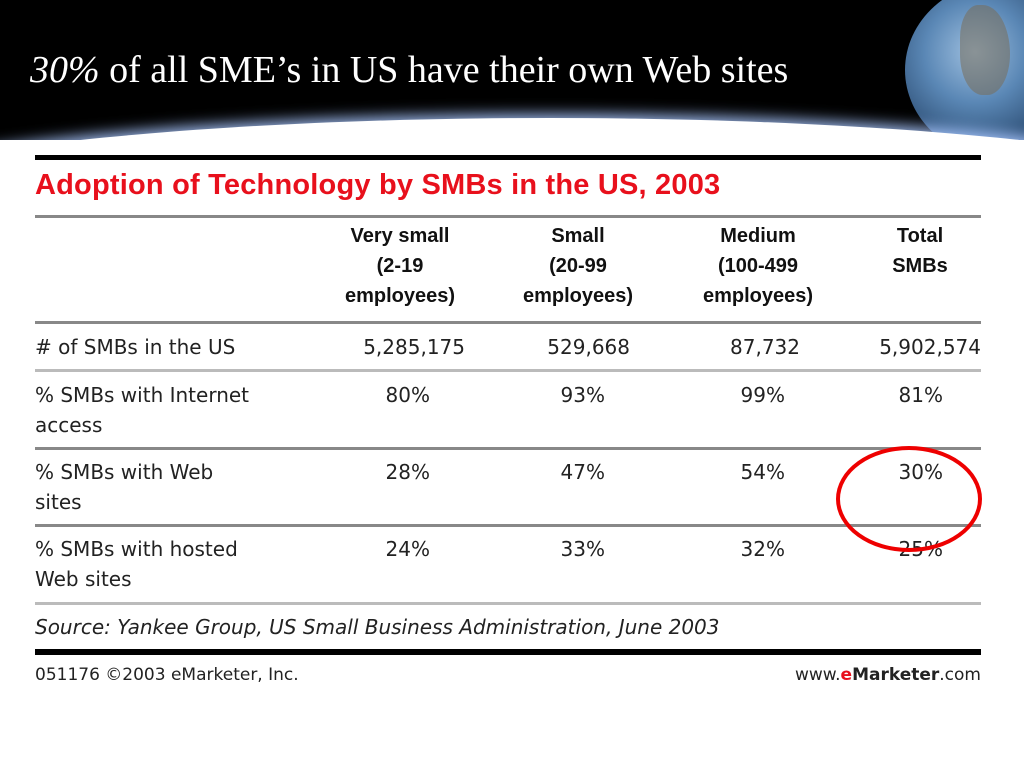 The image size is (1024, 768). Describe the element at coordinates (582, 472) in the screenshot. I see `cell-web-small: 47%` at that location.